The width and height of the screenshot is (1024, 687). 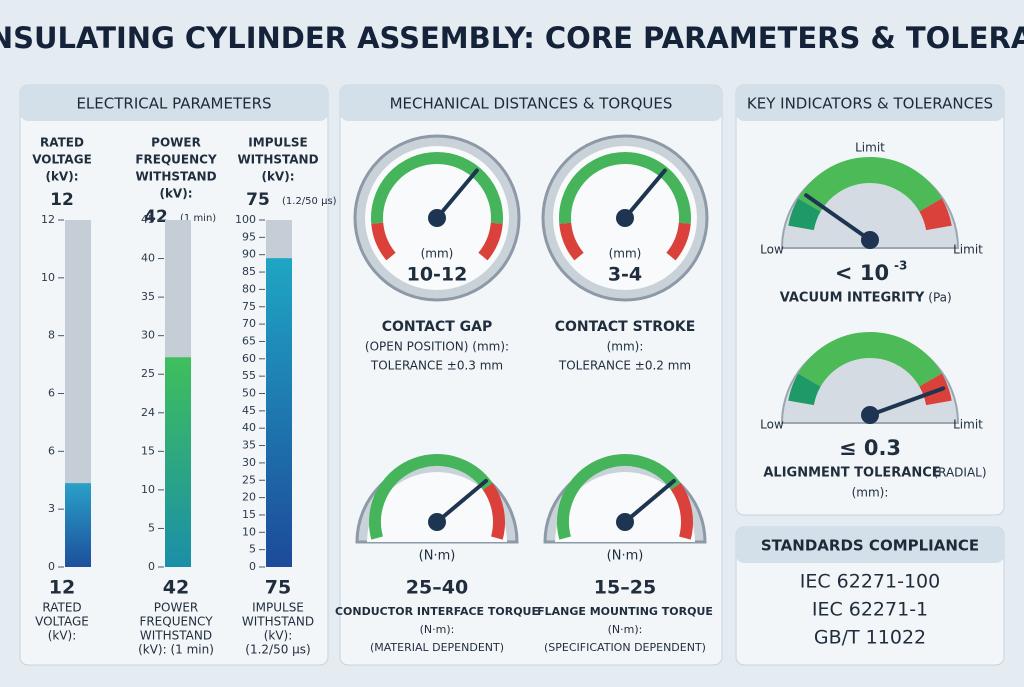 What do you see at coordinates (48, 219) in the screenshot?
I see `tick-label: 12` at bounding box center [48, 219].